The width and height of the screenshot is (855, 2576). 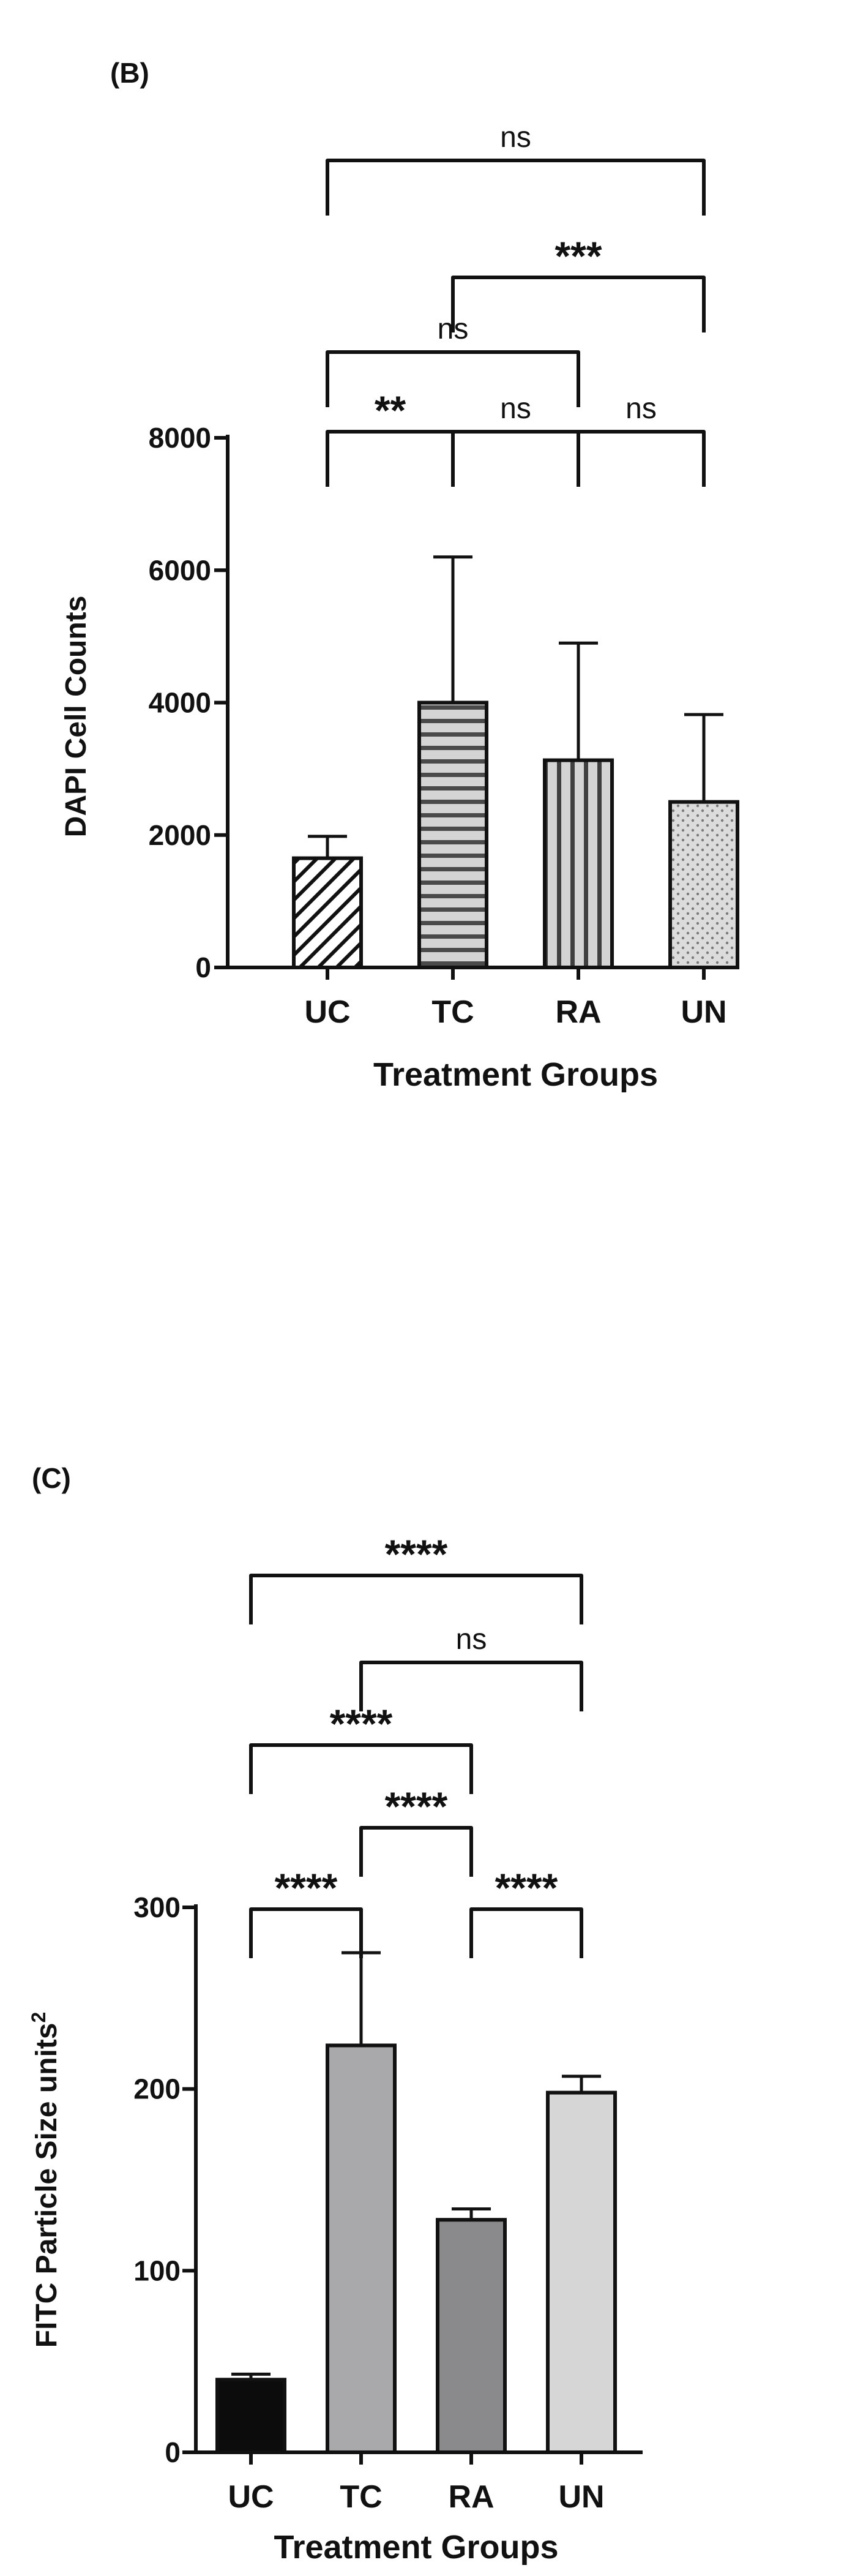 I want to click on y-tick-label: 6000, so click(x=180, y=570).